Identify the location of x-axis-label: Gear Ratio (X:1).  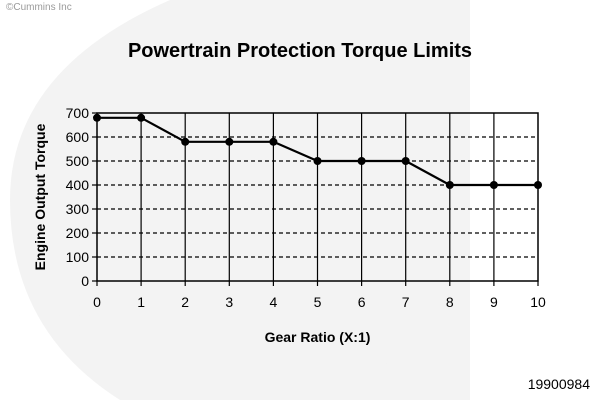
(318, 337).